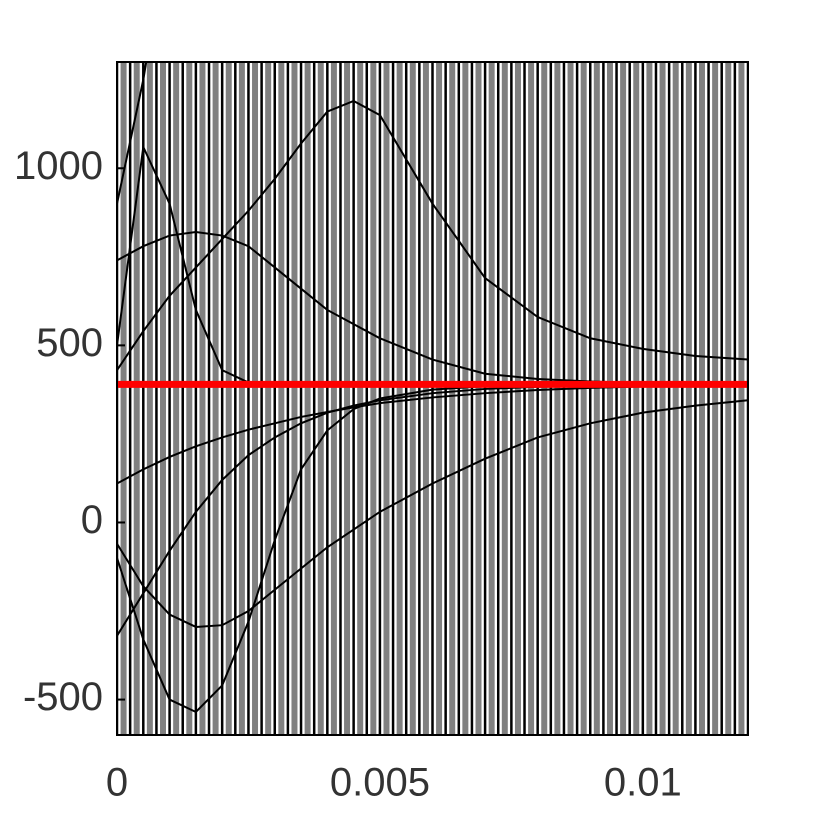 This screenshot has width=830, height=835. Describe the element at coordinates (132, 133) in the screenshot. I see `series-line` at that location.